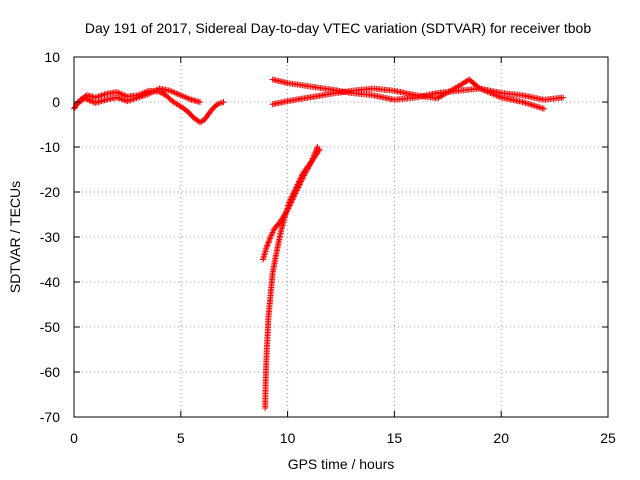 This screenshot has height=480, width=640. I want to click on y-tick-label: -40, so click(50, 282).